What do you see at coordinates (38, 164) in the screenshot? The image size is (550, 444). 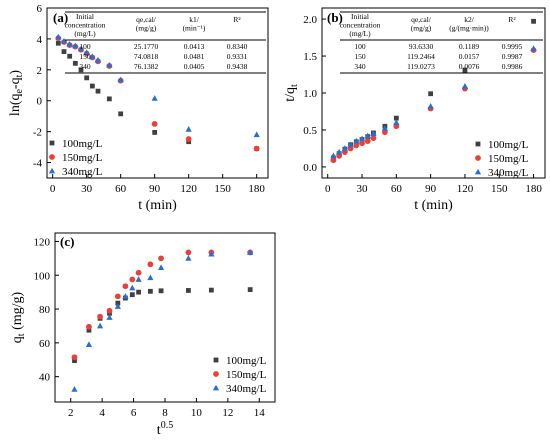 I see `y-tick-label: -4` at bounding box center [38, 164].